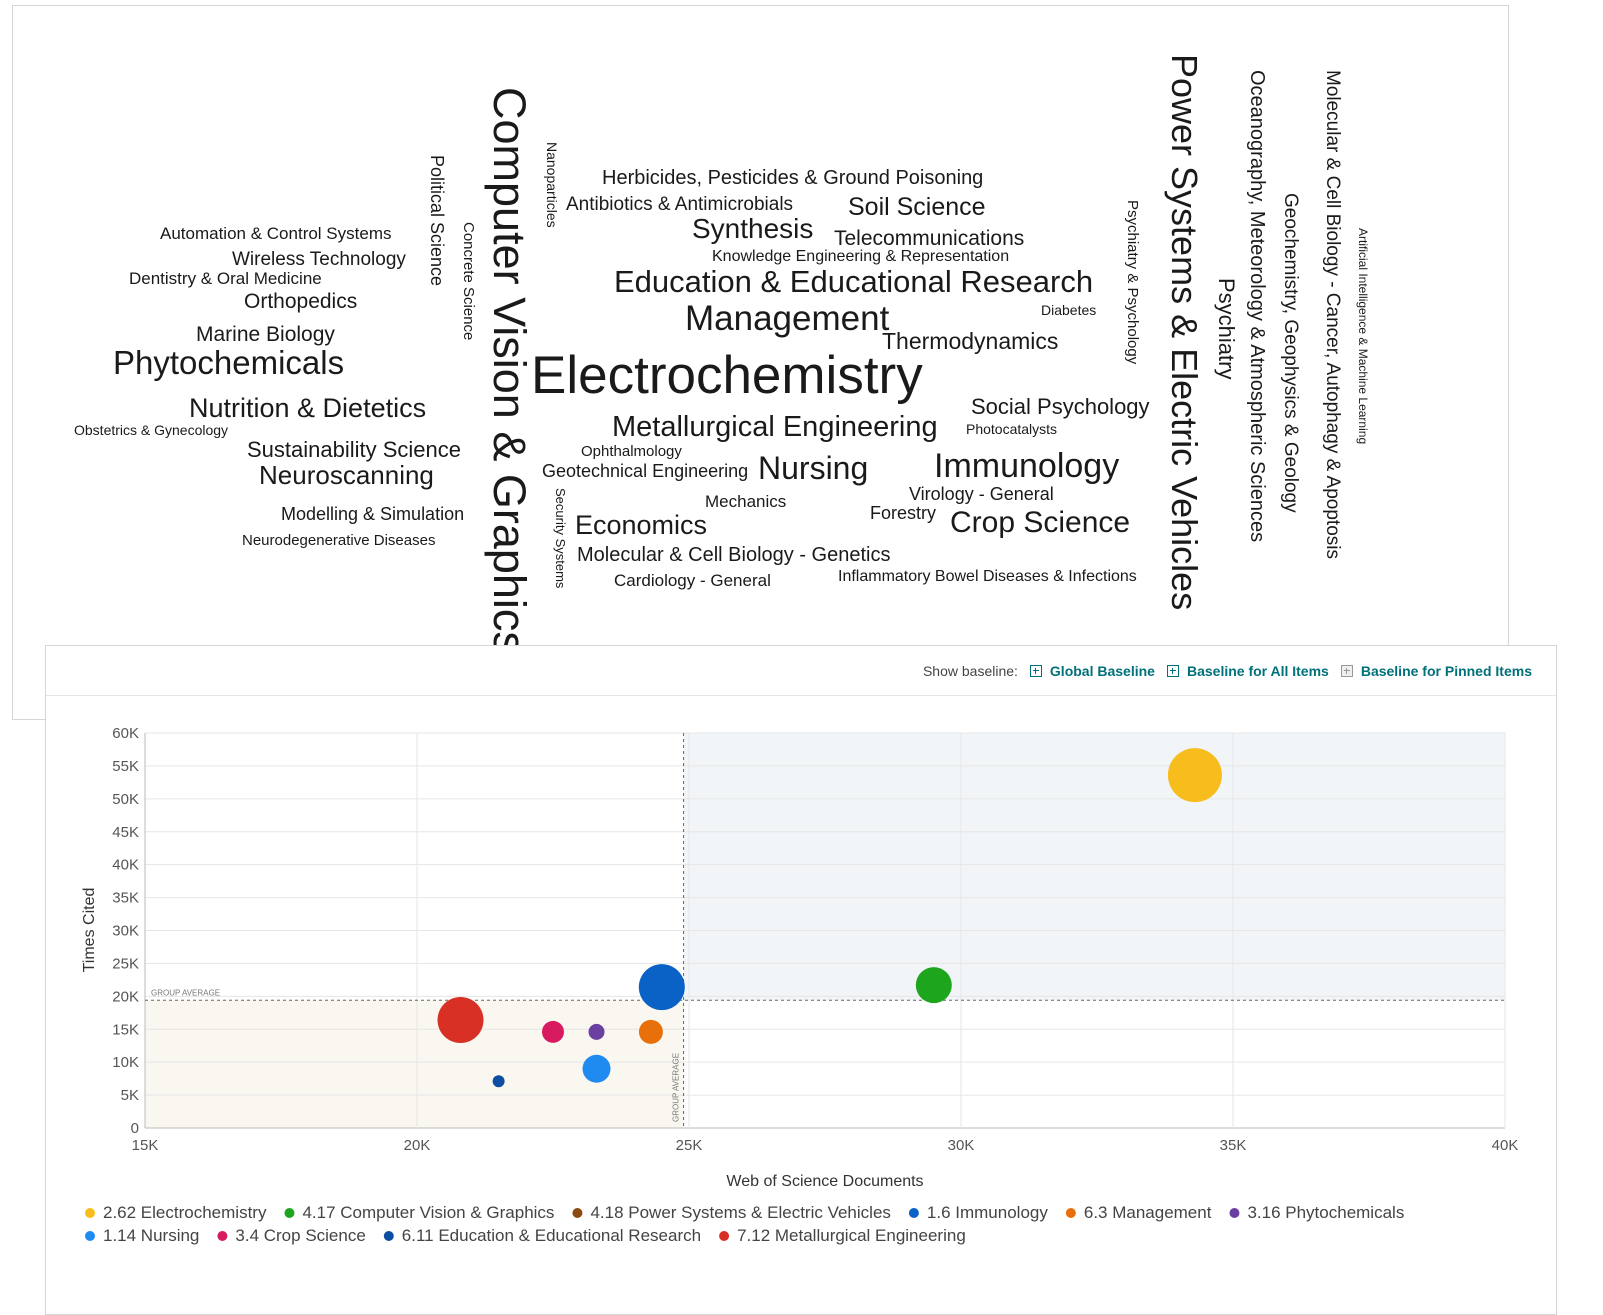  Describe the element at coordinates (372, 514) in the screenshot. I see `word: Modelling & Simulation` at that location.